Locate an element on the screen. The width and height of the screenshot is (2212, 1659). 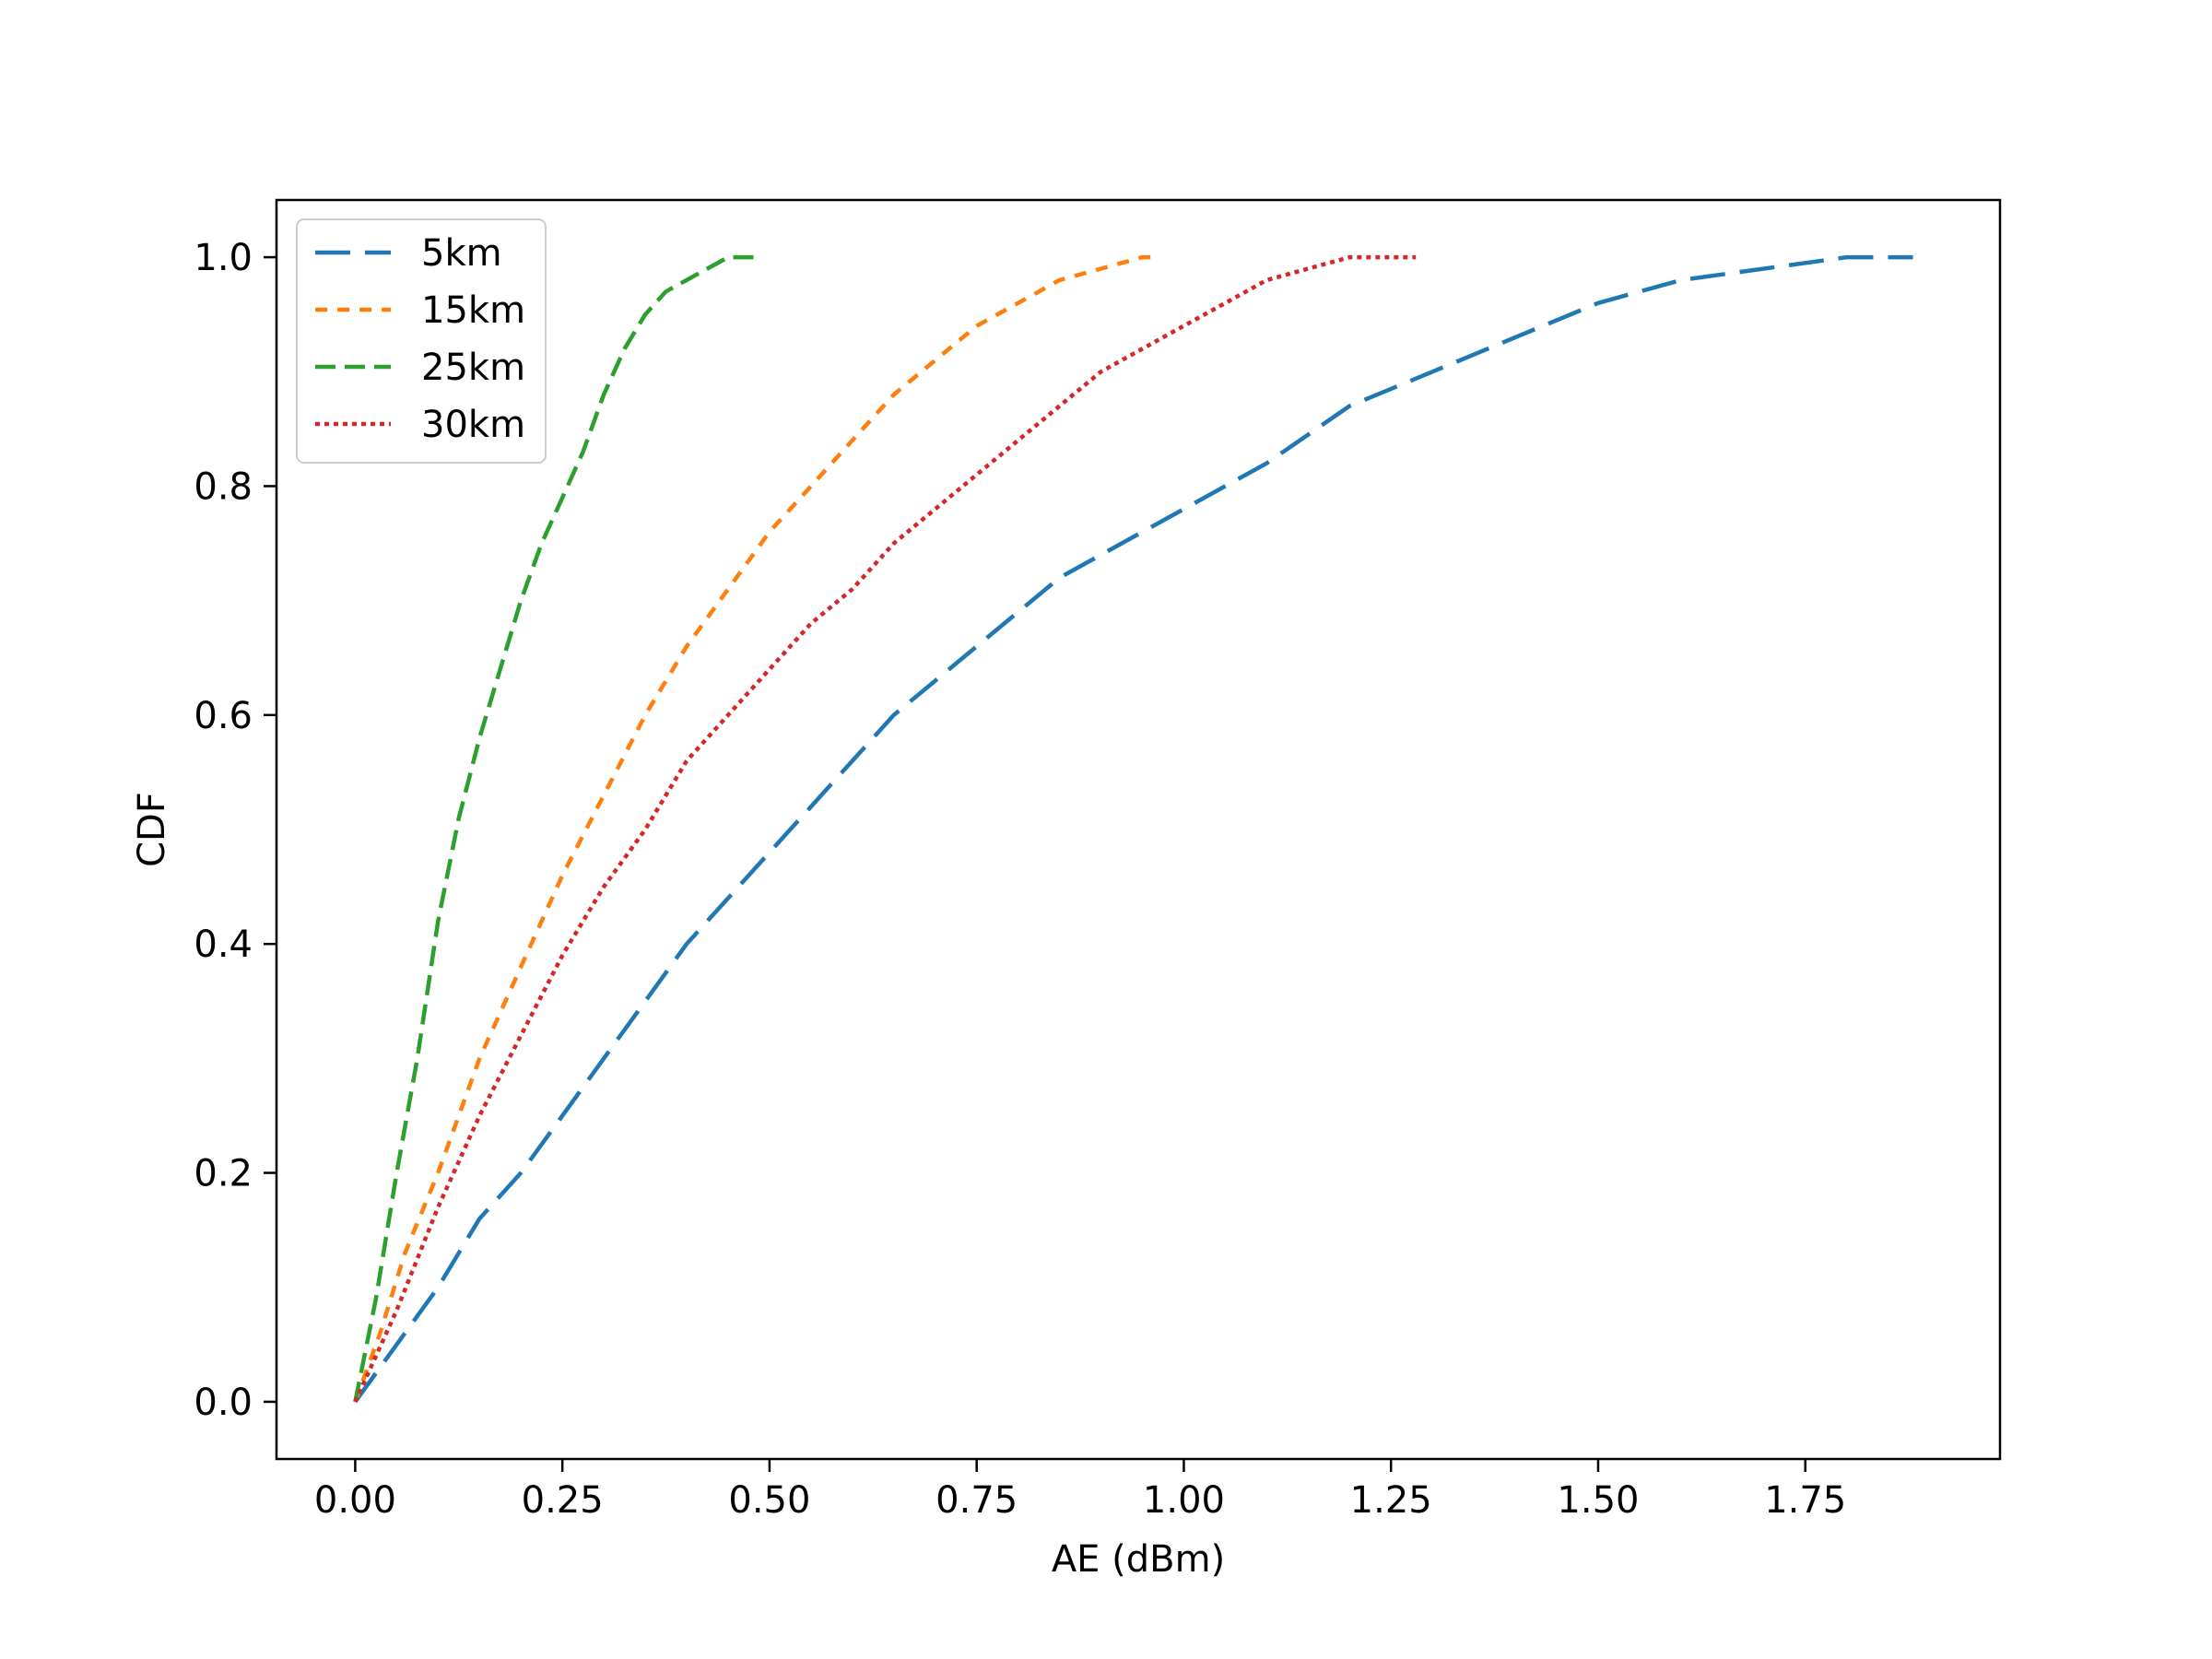
x-tick-label: 0.75 is located at coordinates (976, 1500).